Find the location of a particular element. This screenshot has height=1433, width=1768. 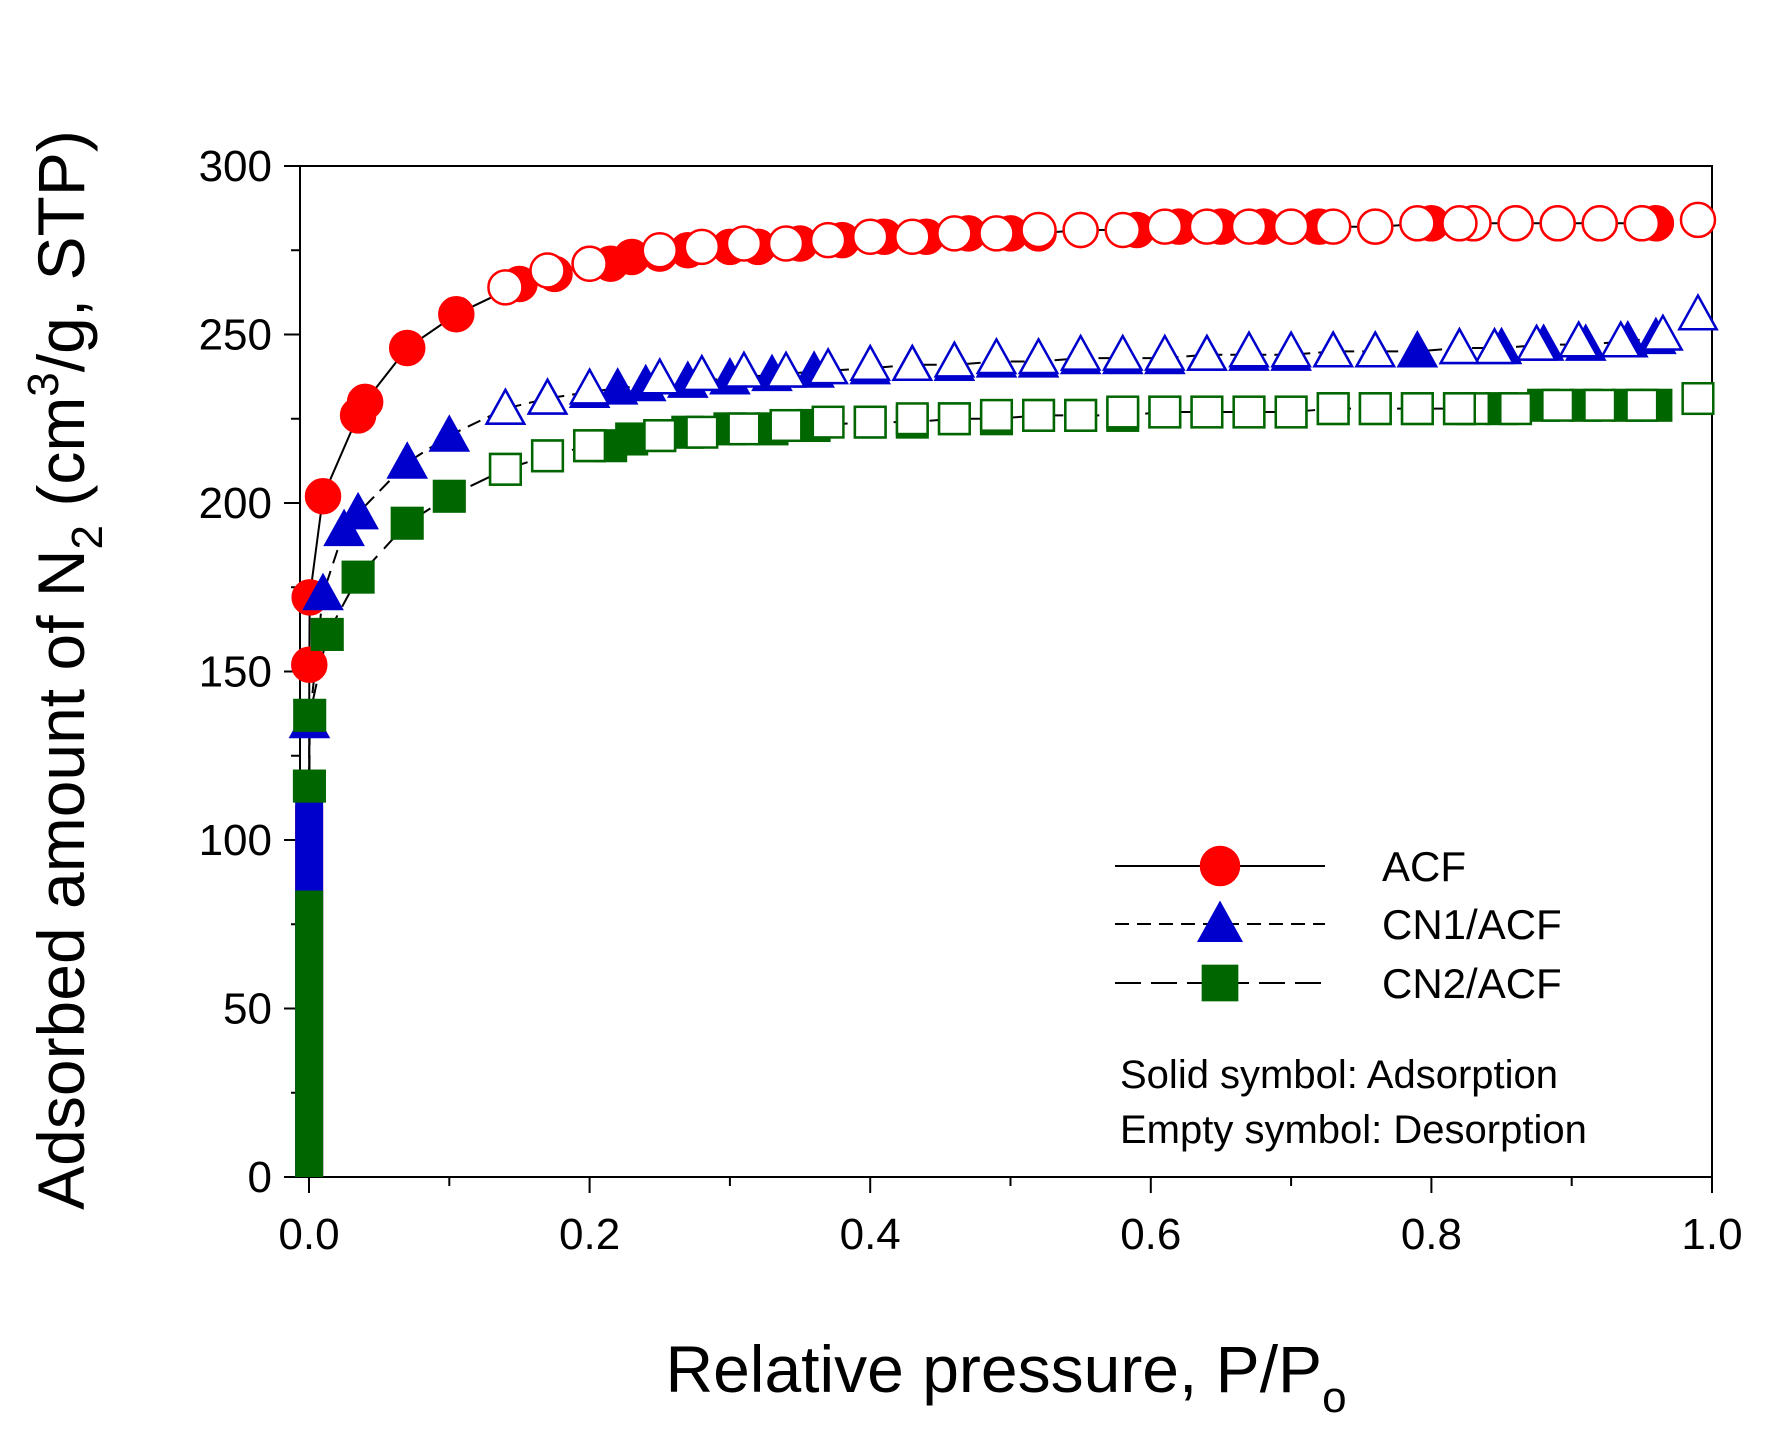

legend-marker-cn1-acf is located at coordinates (1220, 921).